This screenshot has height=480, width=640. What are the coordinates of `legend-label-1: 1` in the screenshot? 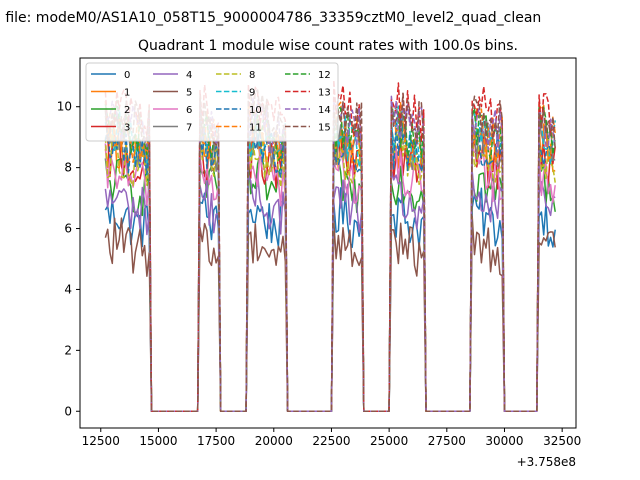 It's located at (127, 93).